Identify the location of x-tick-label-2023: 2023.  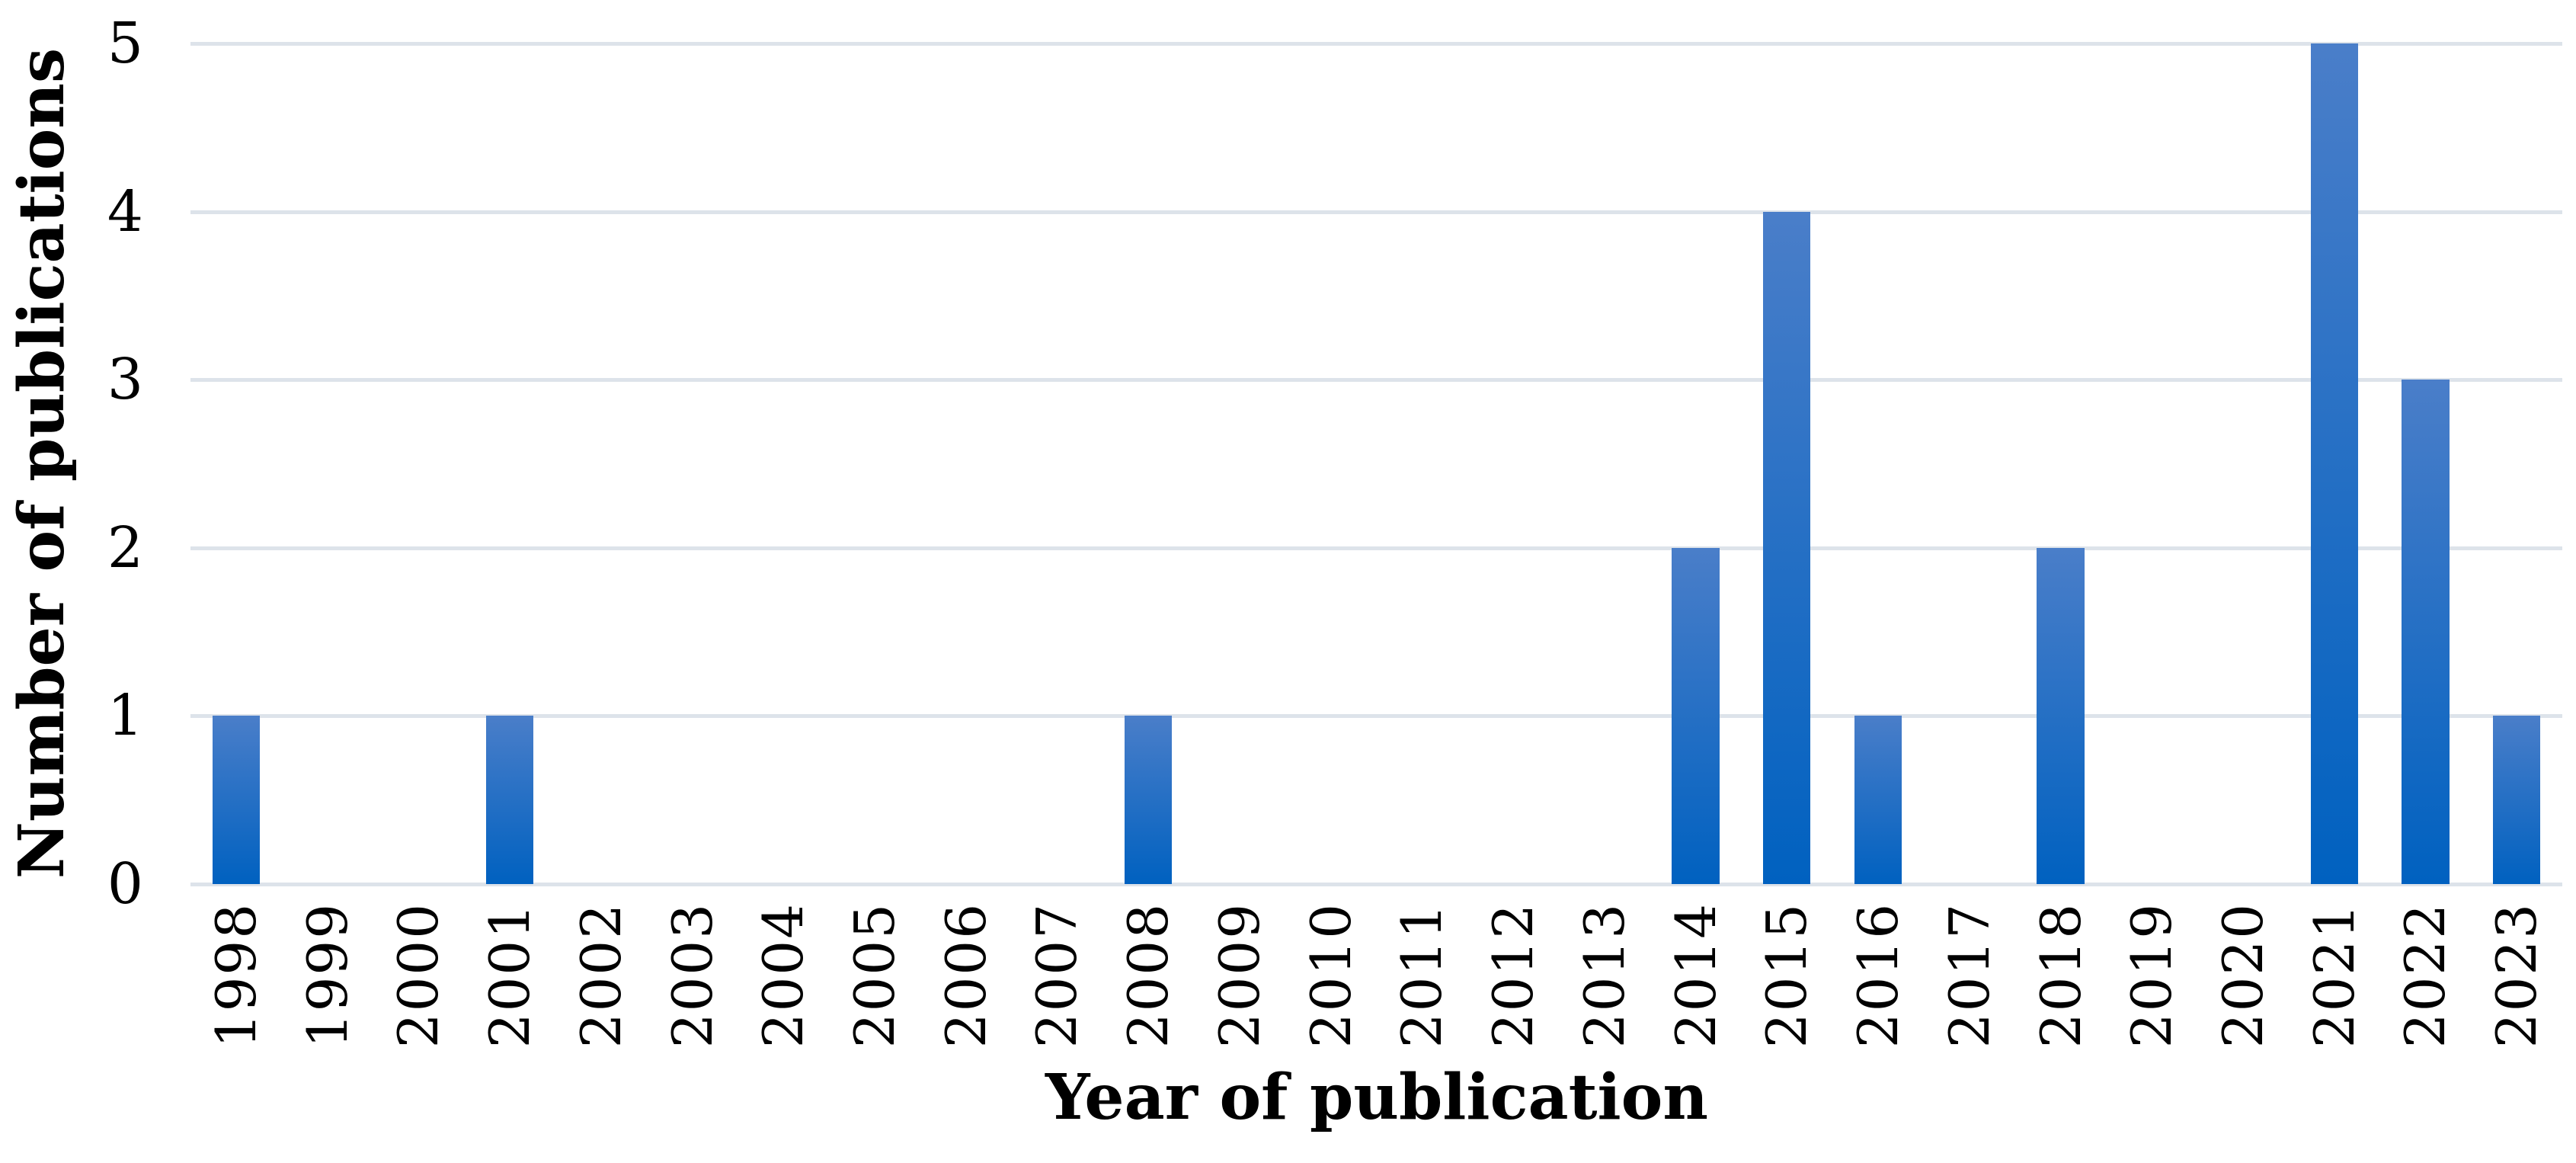
(2517, 975).